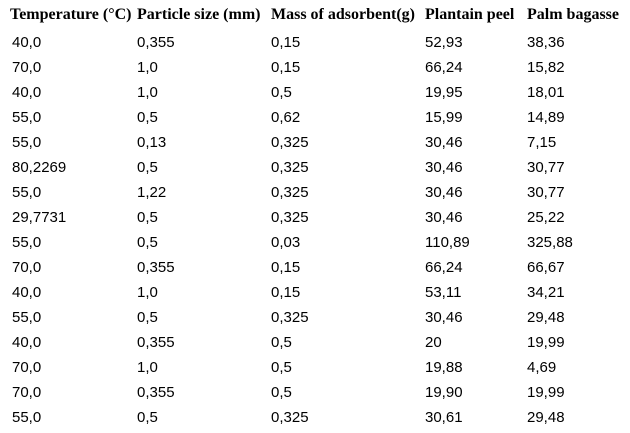  Describe the element at coordinates (444, 42) in the screenshot. I see `table-cell: 52,93` at that location.